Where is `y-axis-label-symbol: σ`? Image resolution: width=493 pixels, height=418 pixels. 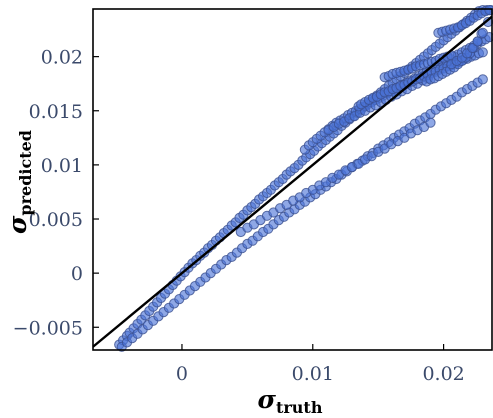
y-axis-label-symbol: σ is located at coordinates (17, 224).